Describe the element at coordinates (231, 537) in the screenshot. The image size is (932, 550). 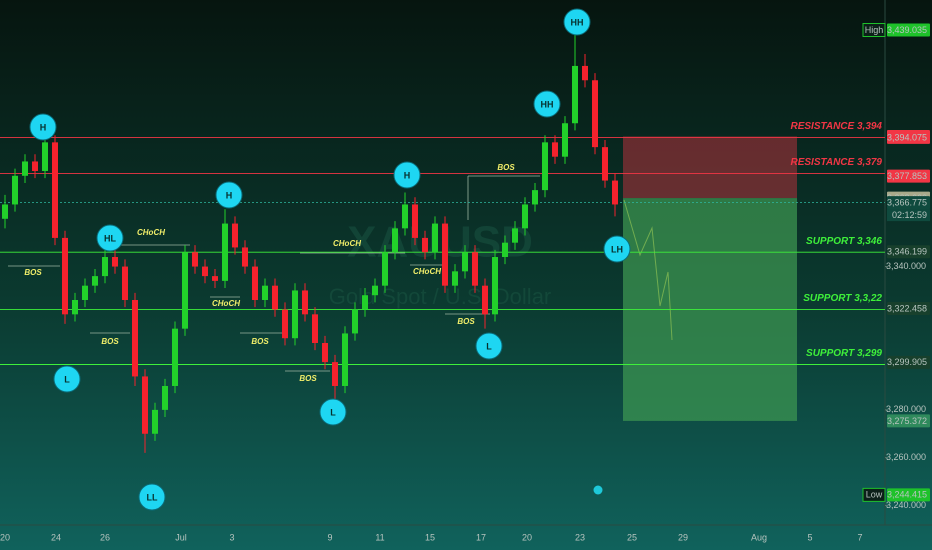
I see `x-tick-label: 3` at that location.